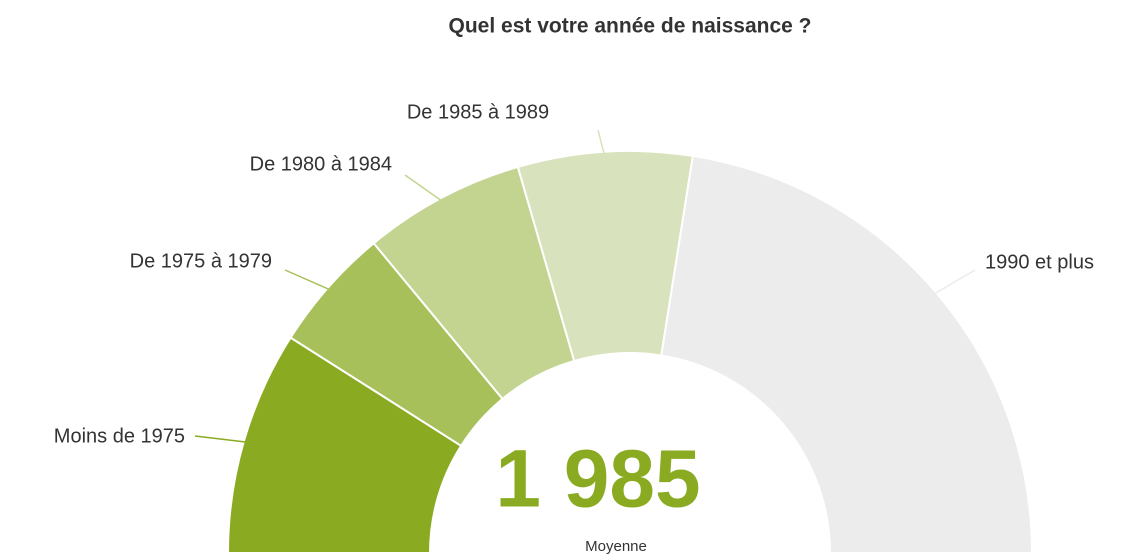 The image size is (1133, 557). I want to click on segment-label: 1990 et plus, so click(1039, 262).